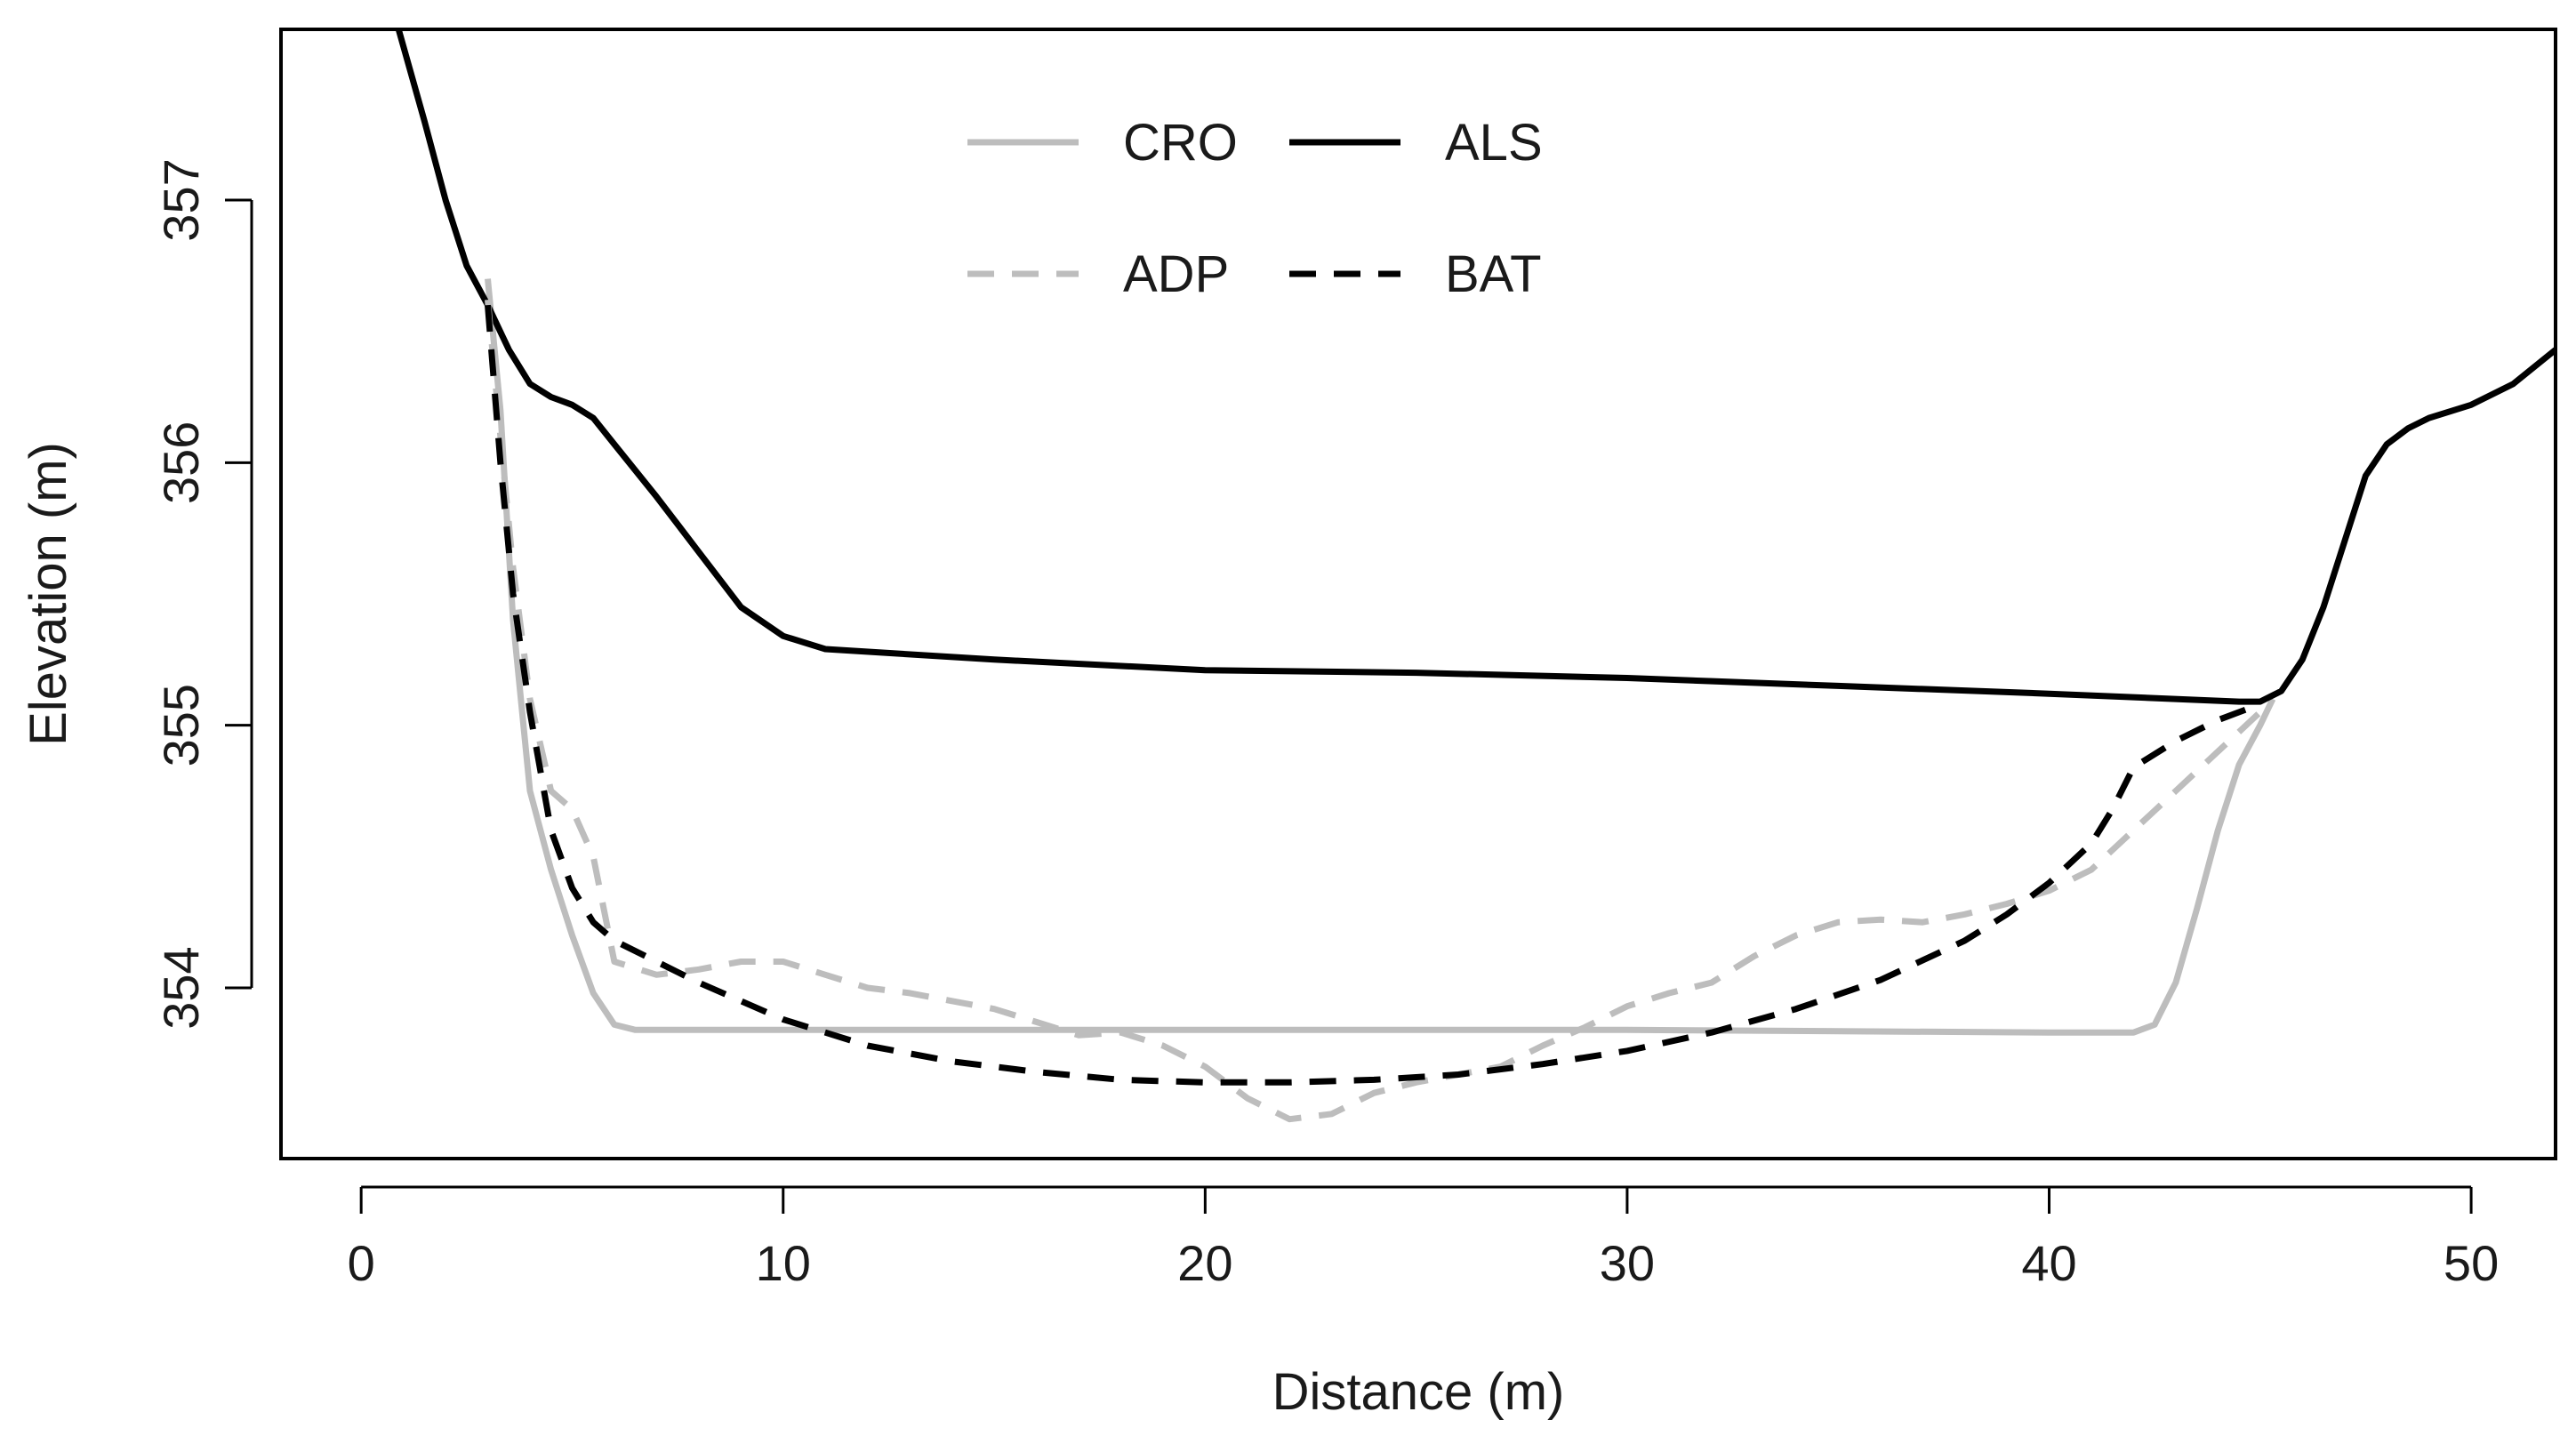 This screenshot has height=1452, width=2576. What do you see at coordinates (1627, 1263) in the screenshot?
I see `x-tick-label-30: 30` at bounding box center [1627, 1263].